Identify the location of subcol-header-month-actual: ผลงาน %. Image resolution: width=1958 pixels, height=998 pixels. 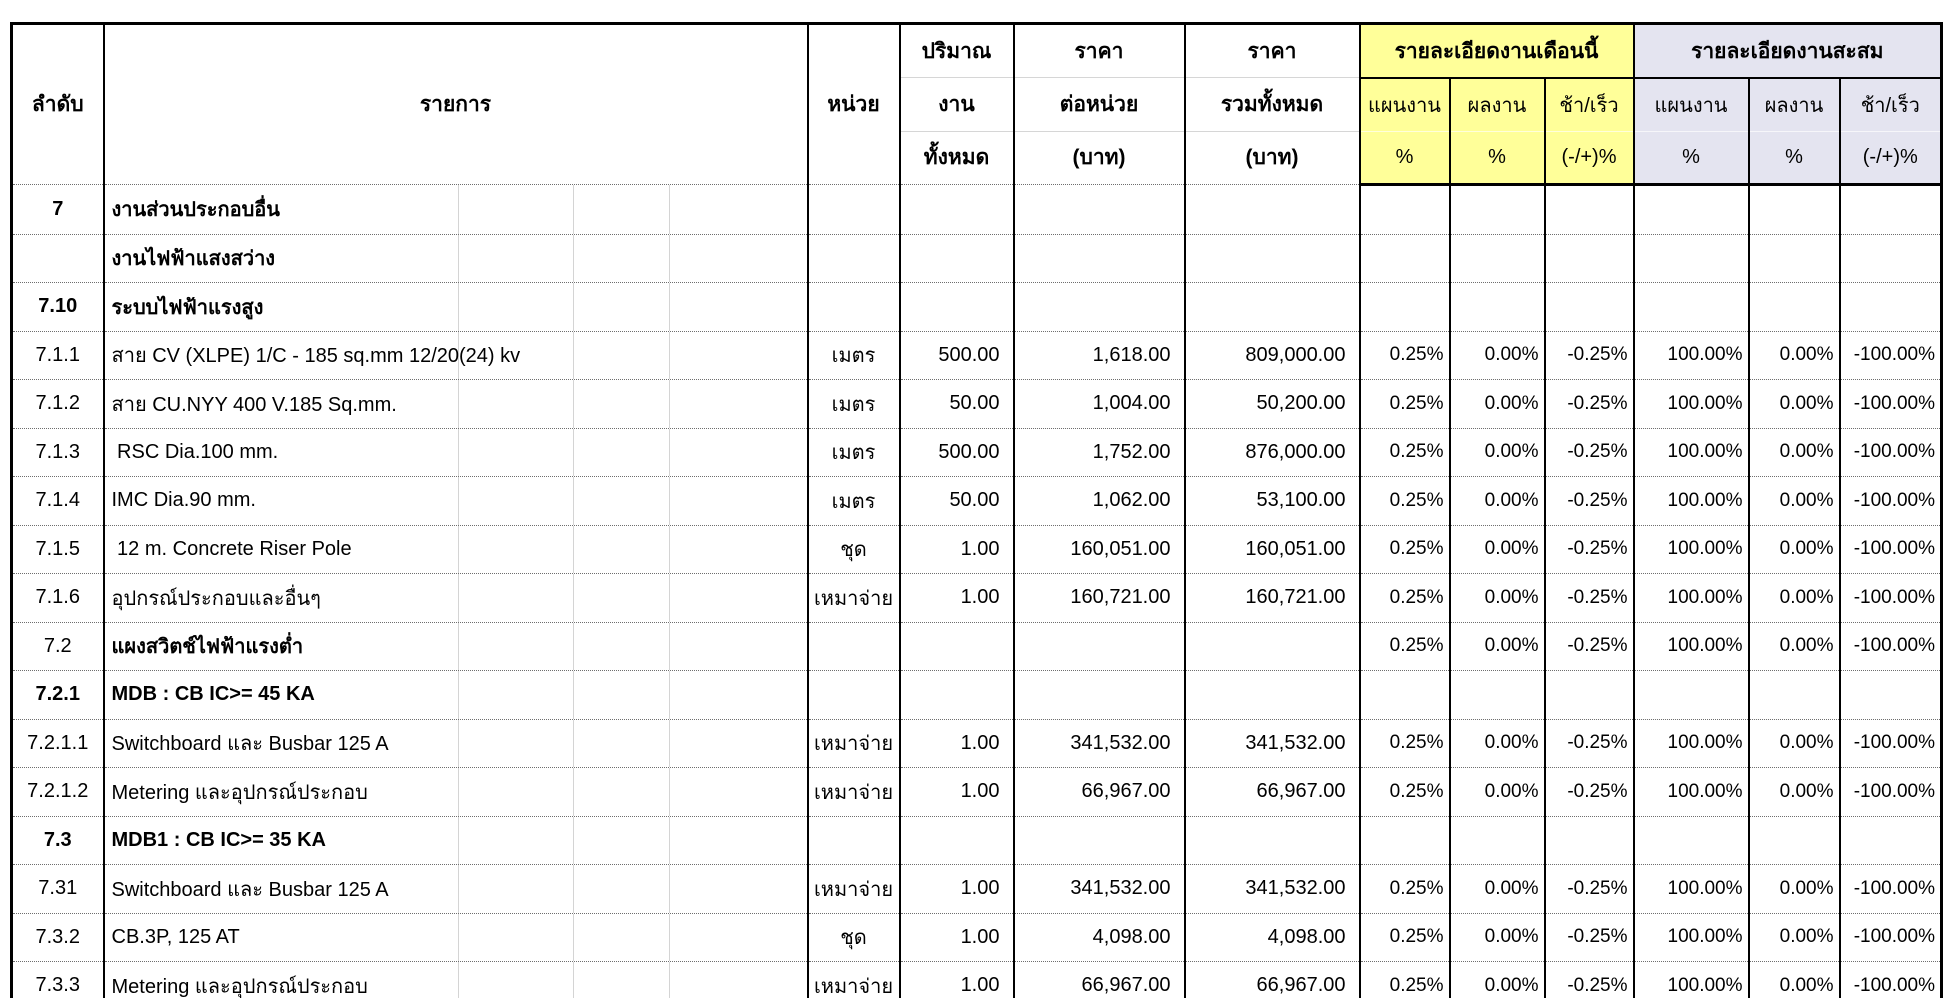
(1496, 132).